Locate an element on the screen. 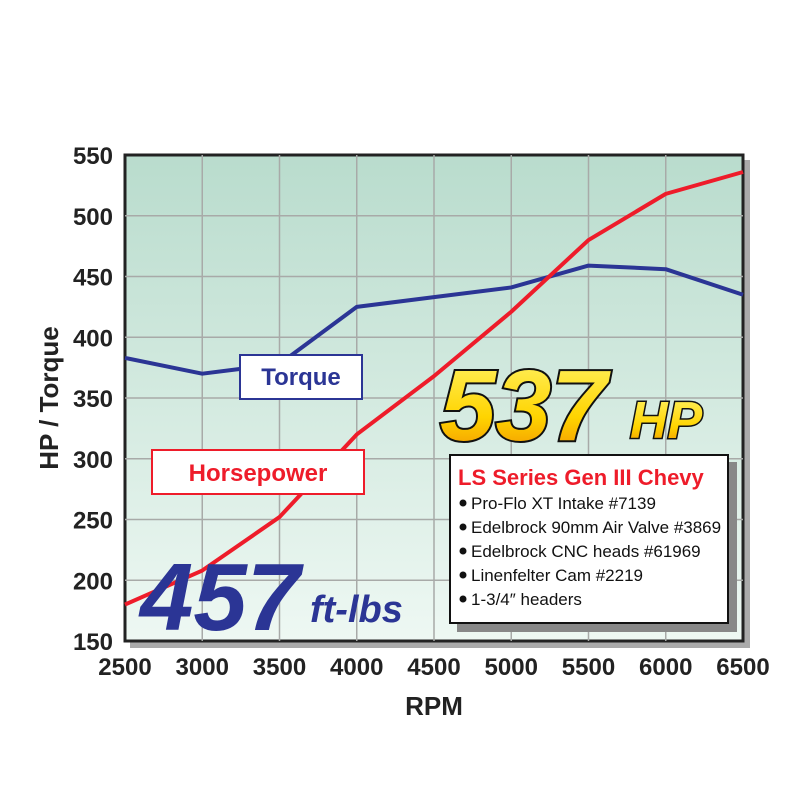 The image size is (800, 800). x-tick-label: 4000 is located at coordinates (356, 667).